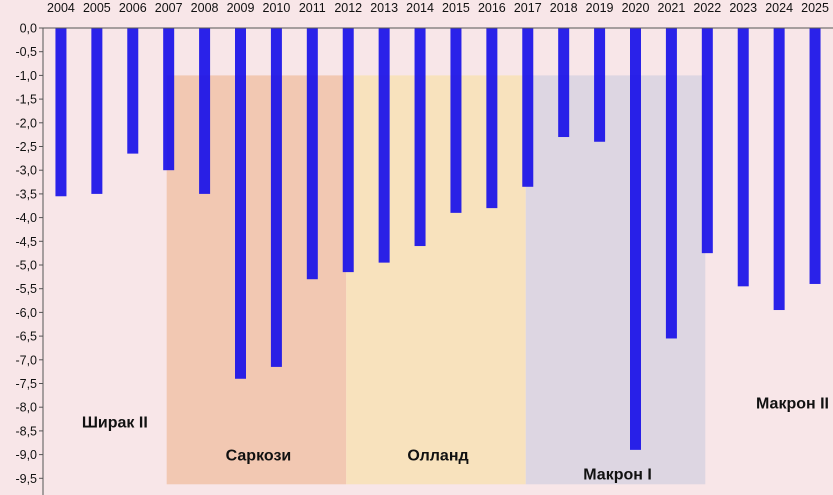 The image size is (833, 495). What do you see at coordinates (26, 313) in the screenshot?
I see `y-tick-label: -6,0` at bounding box center [26, 313].